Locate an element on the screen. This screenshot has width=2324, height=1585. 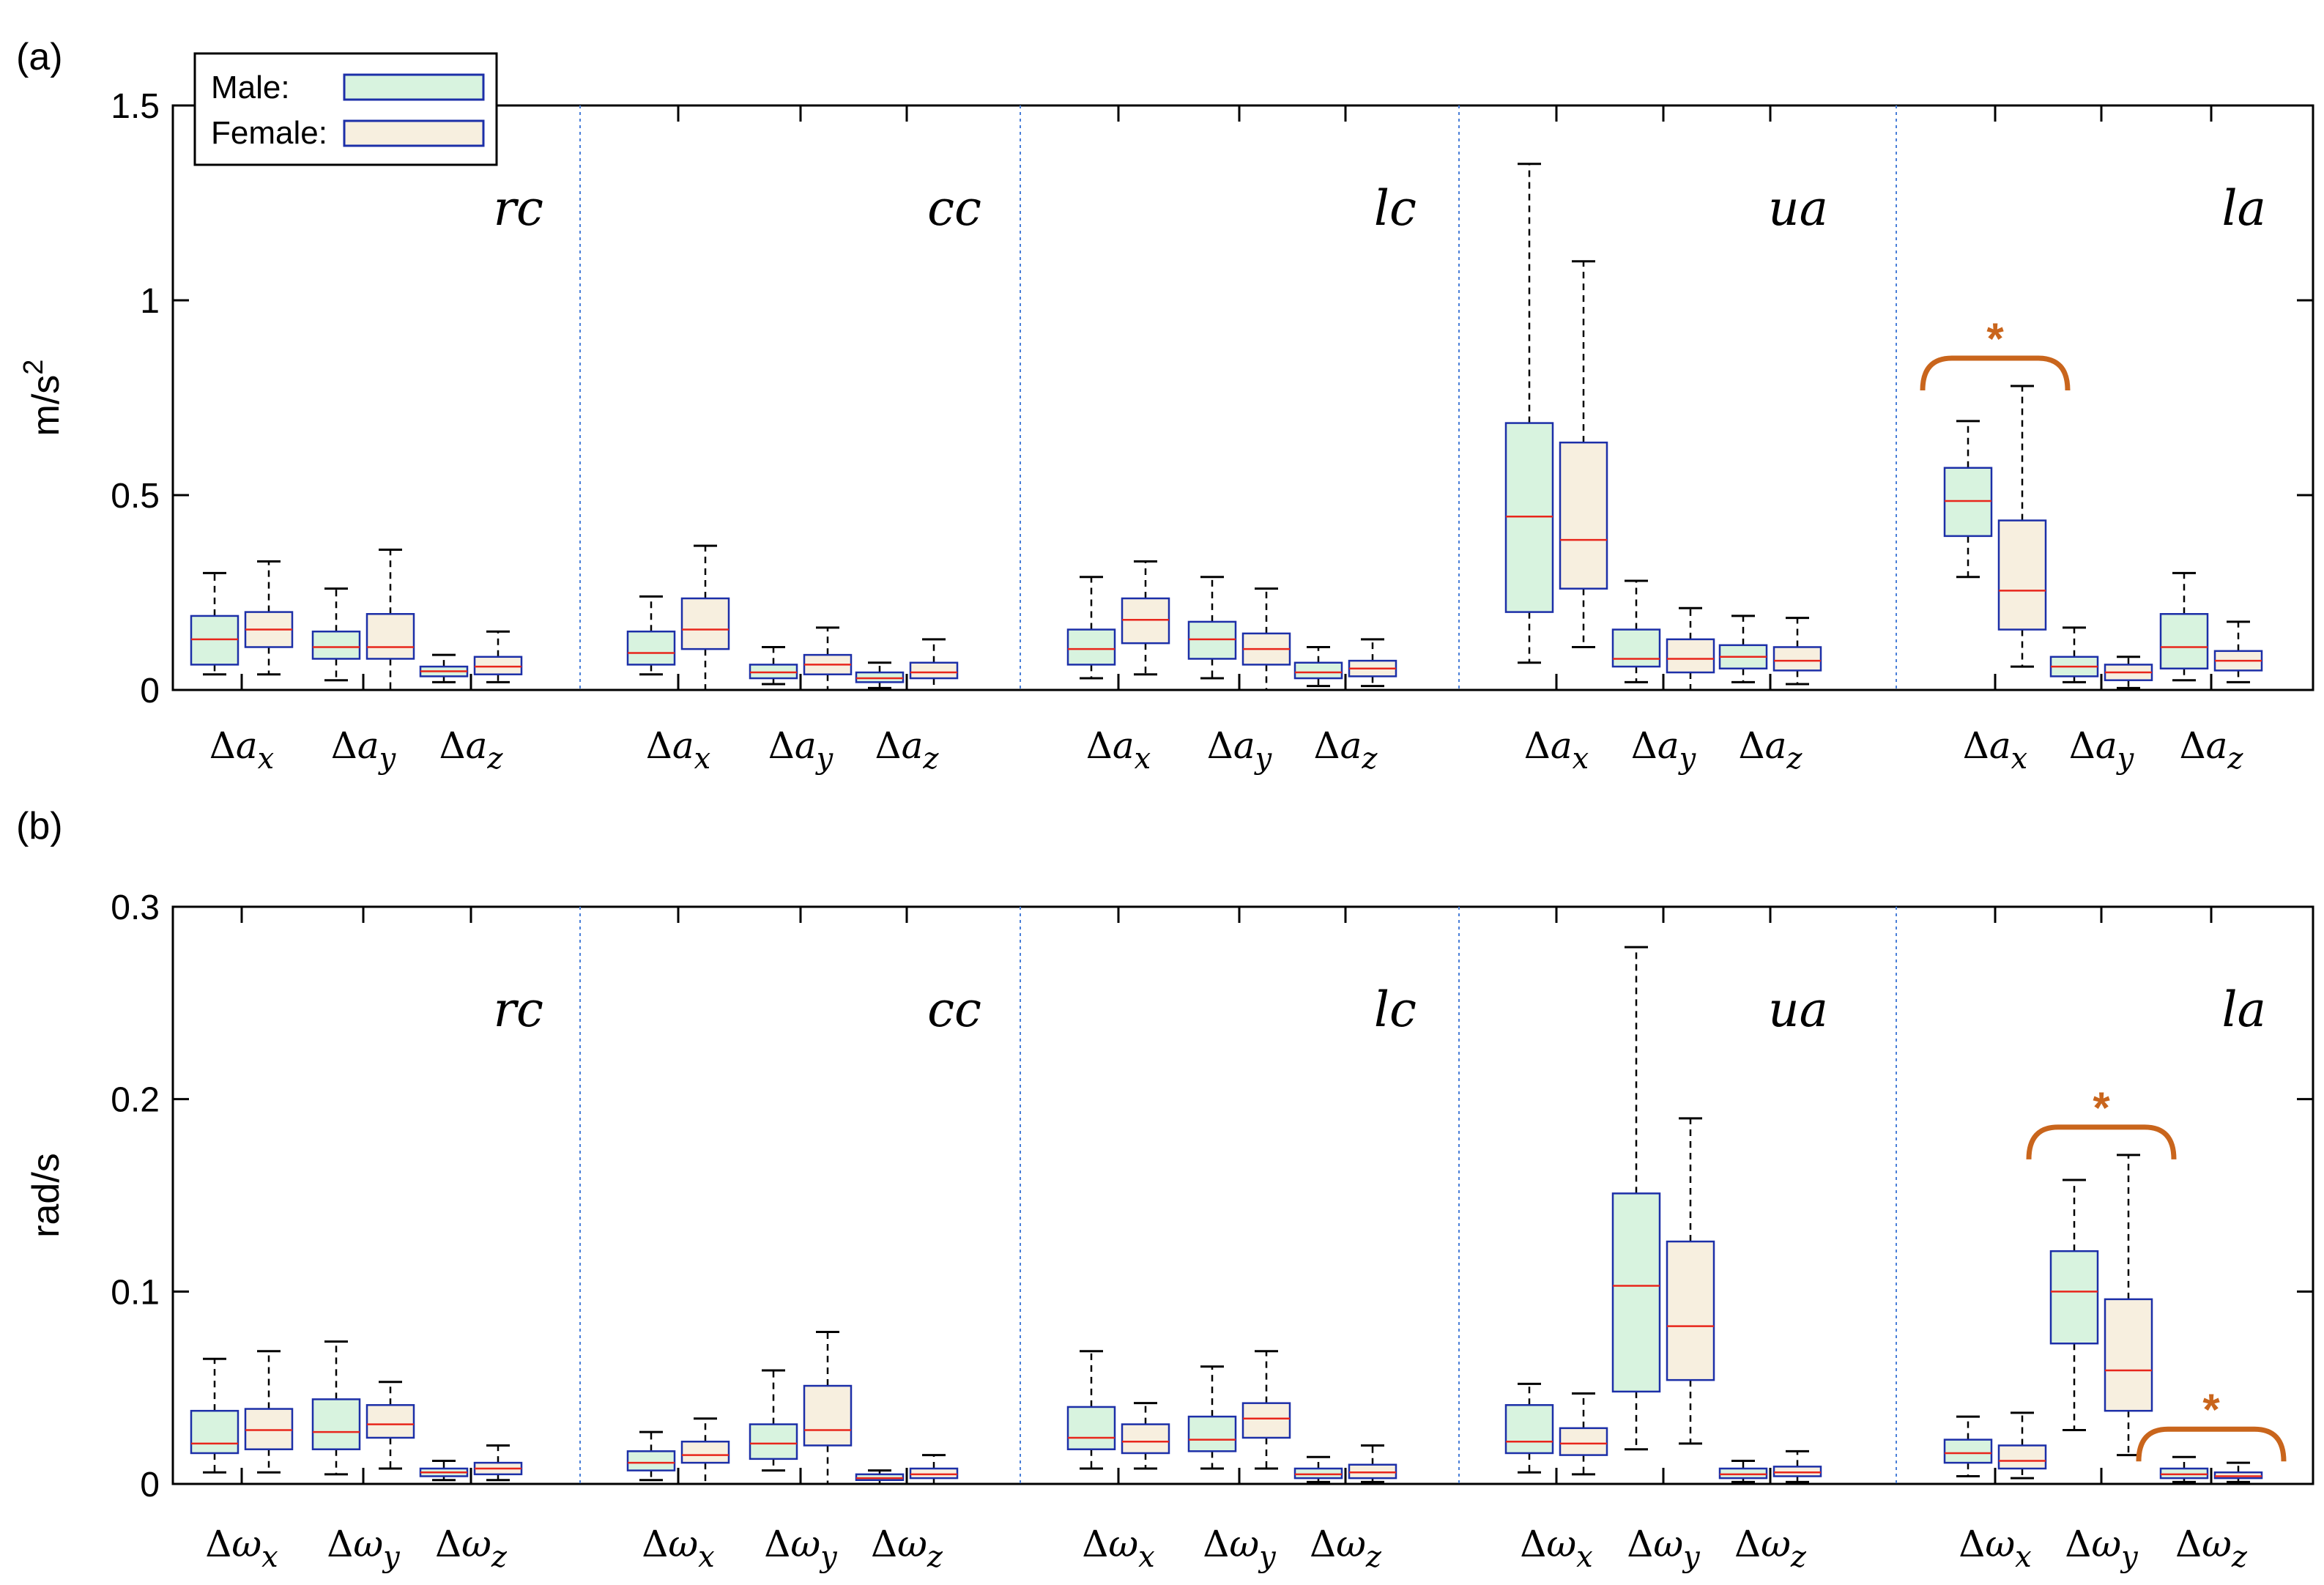
category-label: Δωx is located at coordinates (1995, 1548).